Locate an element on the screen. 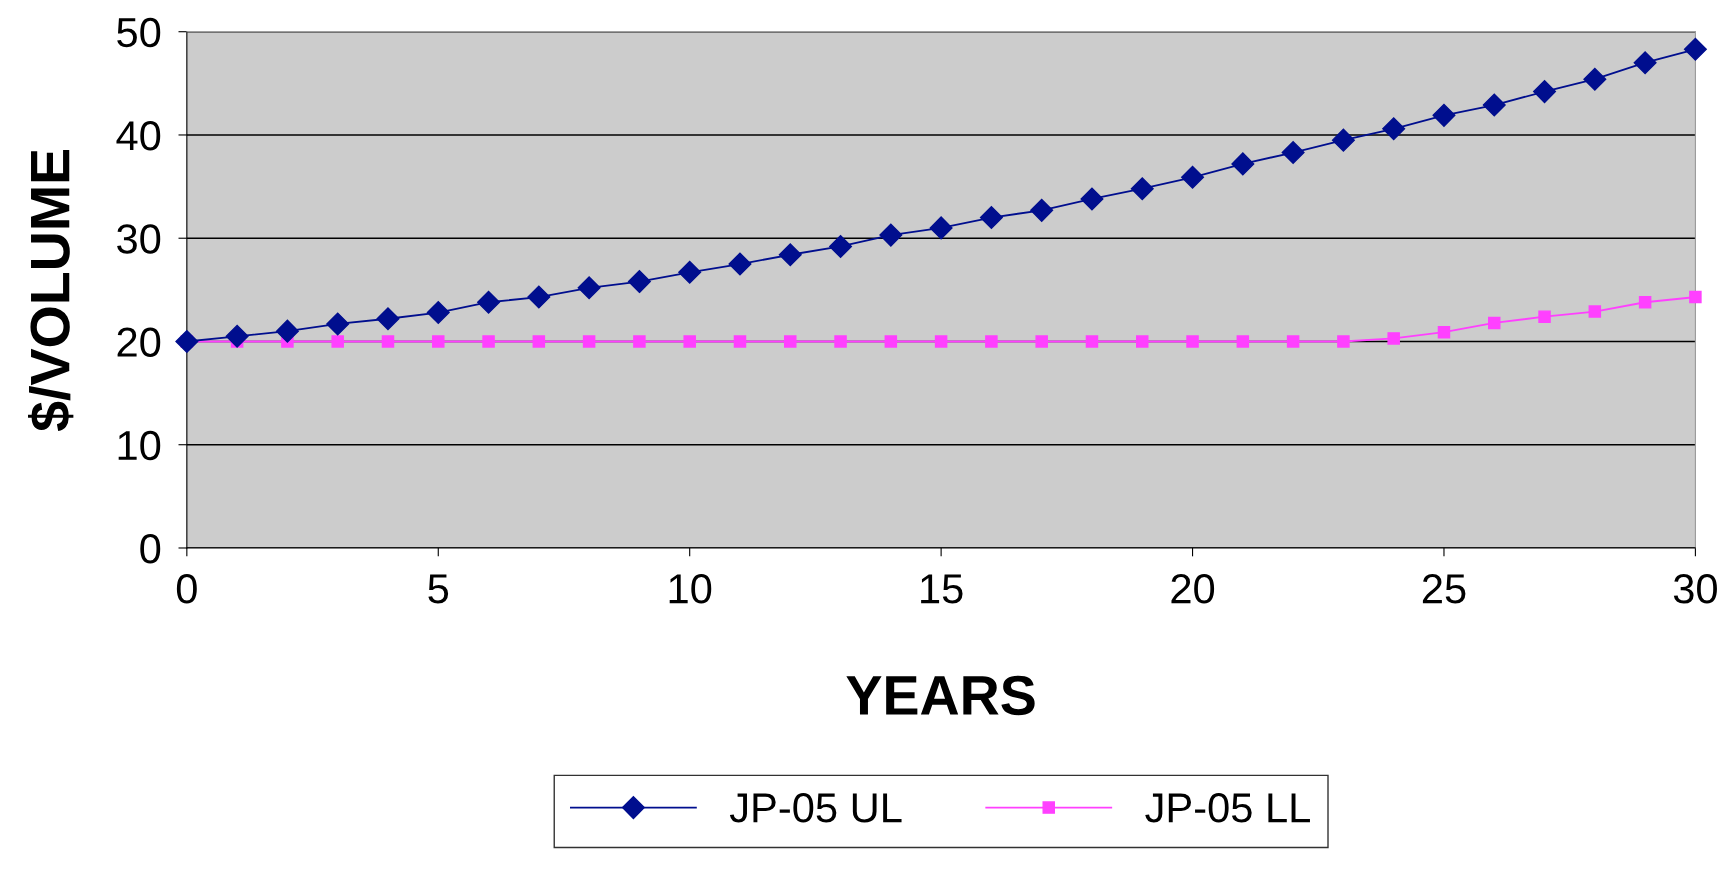 This screenshot has height=881, width=1730. y-tick-label: 10 is located at coordinates (139, 445).